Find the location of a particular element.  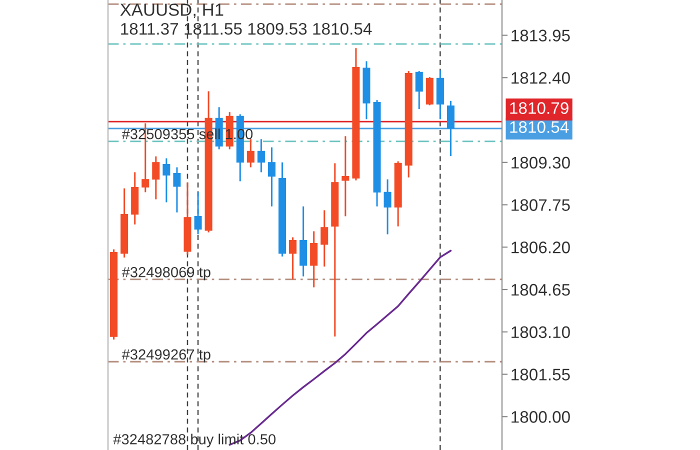

y-tick-label: 1807.75 is located at coordinates (541, 205).